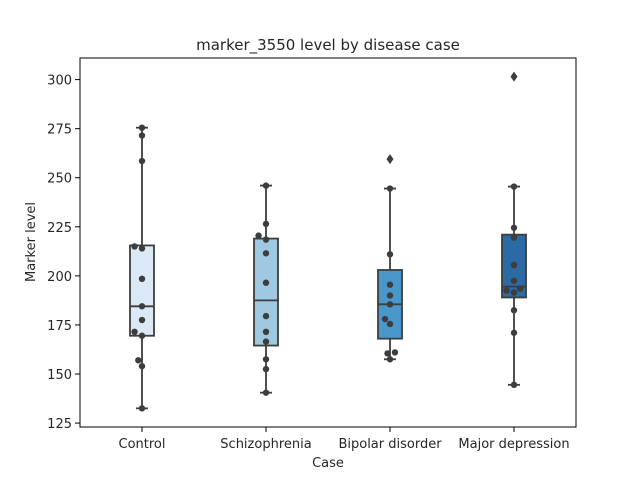 This screenshot has height=480, width=640. What do you see at coordinates (59, 179) in the screenshot?
I see `y-tick-label: 250` at bounding box center [59, 179].